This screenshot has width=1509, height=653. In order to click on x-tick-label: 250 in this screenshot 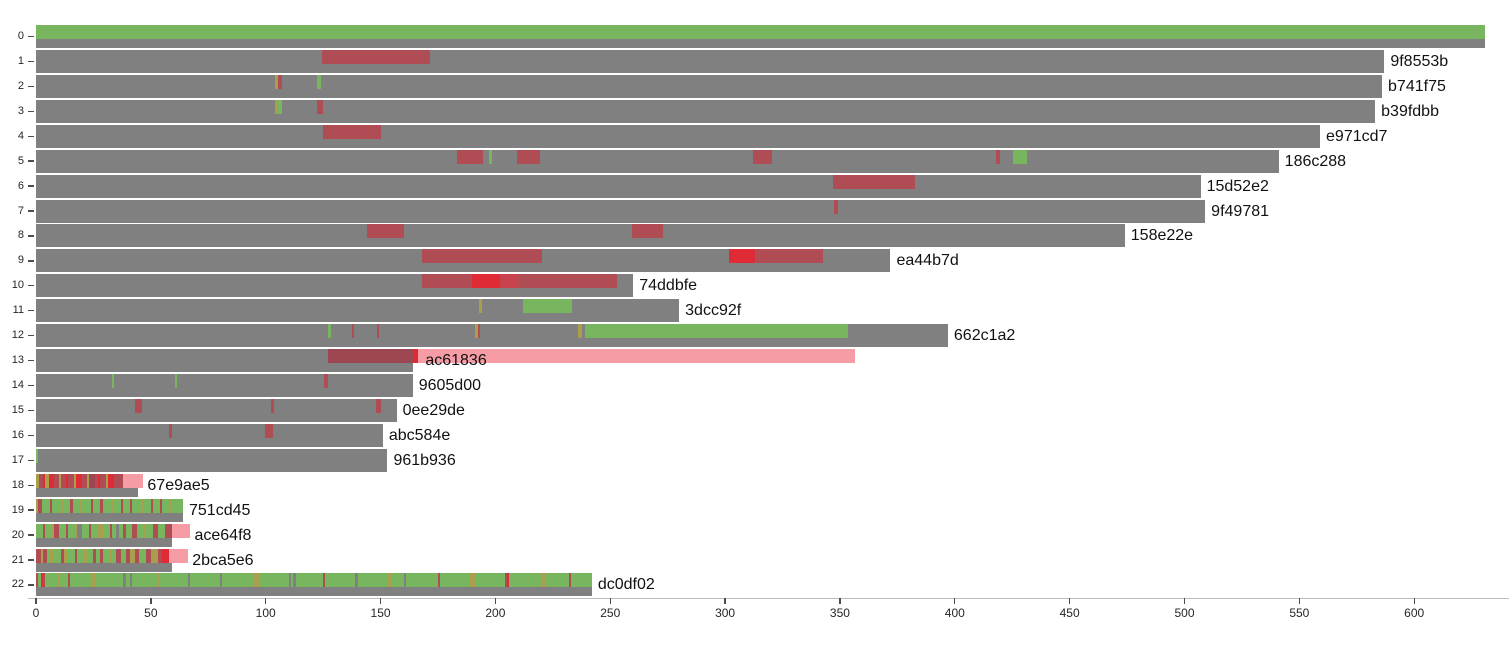, I will do `click(610, 612)`.